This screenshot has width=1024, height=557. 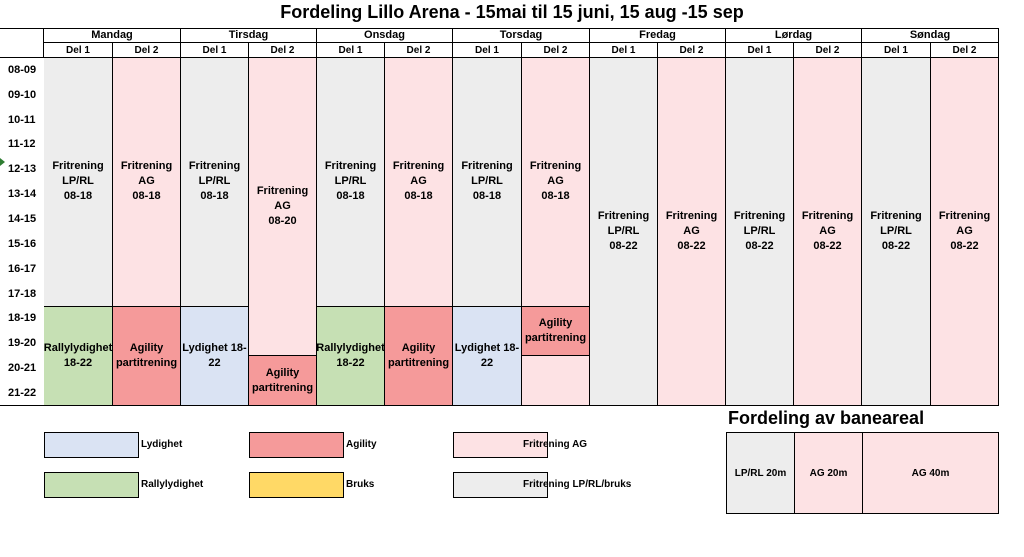 What do you see at coordinates (162, 444) in the screenshot?
I see `legend-label-lydighet: Lydighet` at bounding box center [162, 444].